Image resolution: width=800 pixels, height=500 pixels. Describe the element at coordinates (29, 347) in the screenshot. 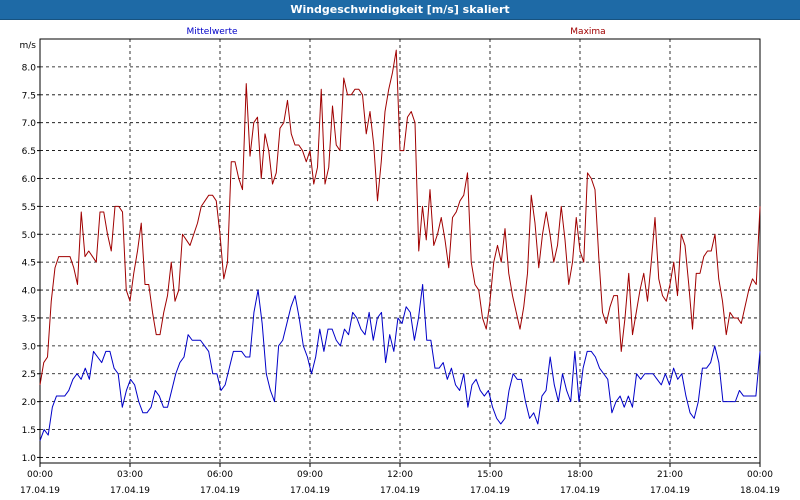

I see `y-tick-label: 3.0` at that location.